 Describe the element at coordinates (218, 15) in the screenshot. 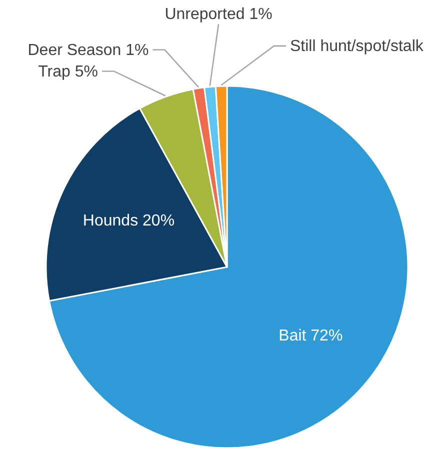

I see `slice-label: Unreported 1%` at that location.